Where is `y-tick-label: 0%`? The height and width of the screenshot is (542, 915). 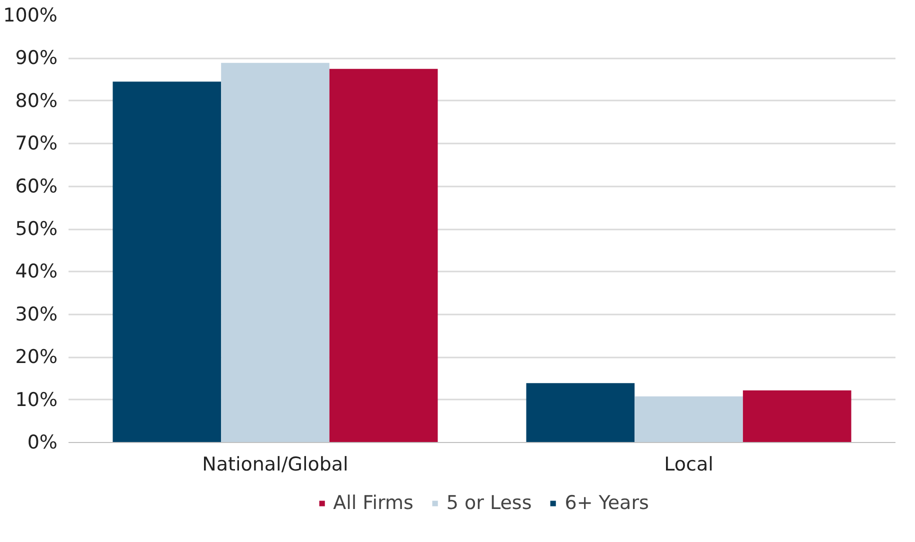
y-tick-label: 0% is located at coordinates (42, 443).